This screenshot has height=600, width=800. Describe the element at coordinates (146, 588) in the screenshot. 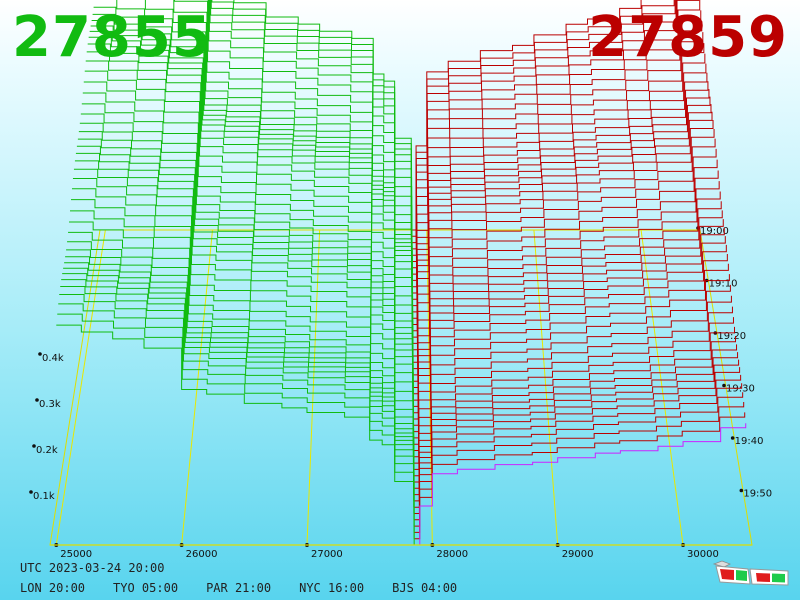

I see `tz-tyo: TYO 05:00` at that location.